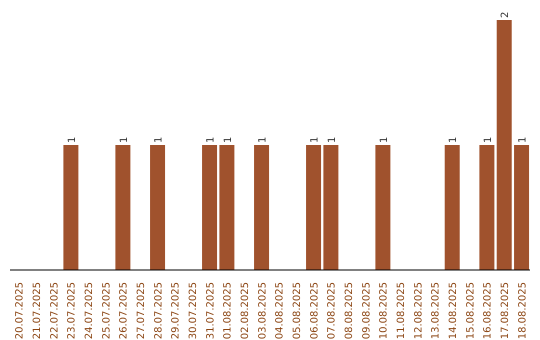  I want to click on x-tick-label: 05.08.2025, so click(297, 311).